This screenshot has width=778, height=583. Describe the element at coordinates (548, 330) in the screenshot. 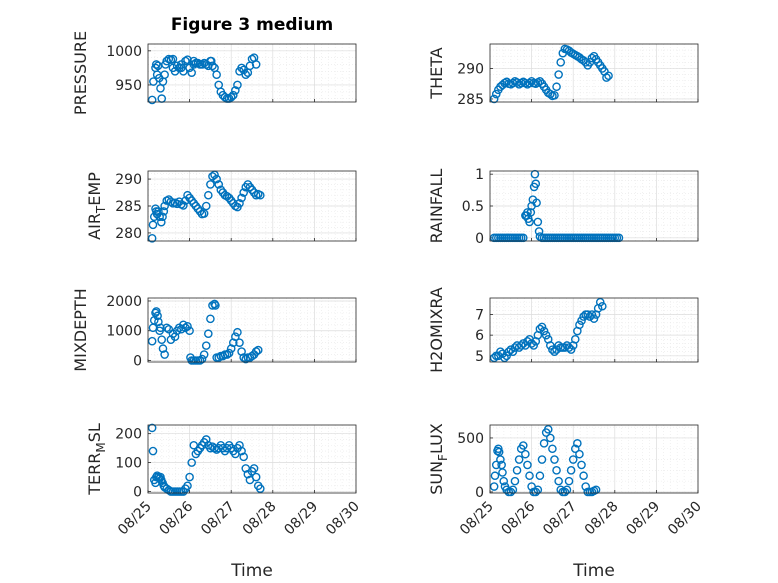

I see `h2omixra-series` at that location.